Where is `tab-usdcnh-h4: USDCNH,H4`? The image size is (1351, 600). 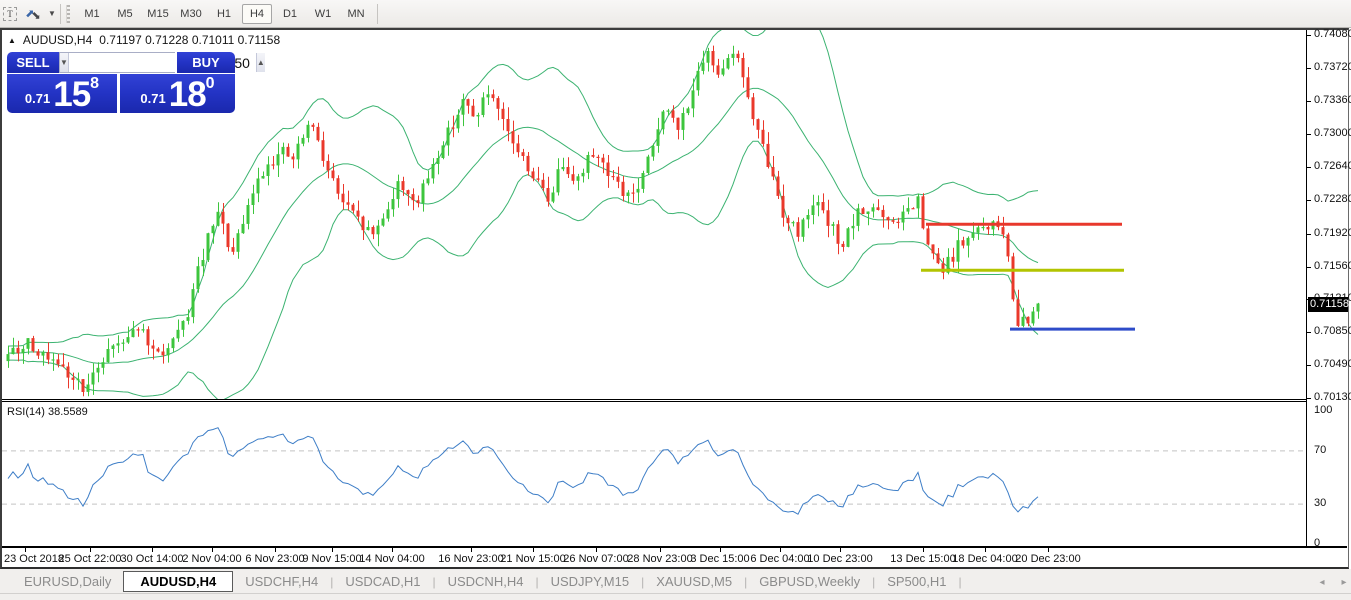
tab-usdcnh-h4: USDCNH,H4 is located at coordinates (485, 581).